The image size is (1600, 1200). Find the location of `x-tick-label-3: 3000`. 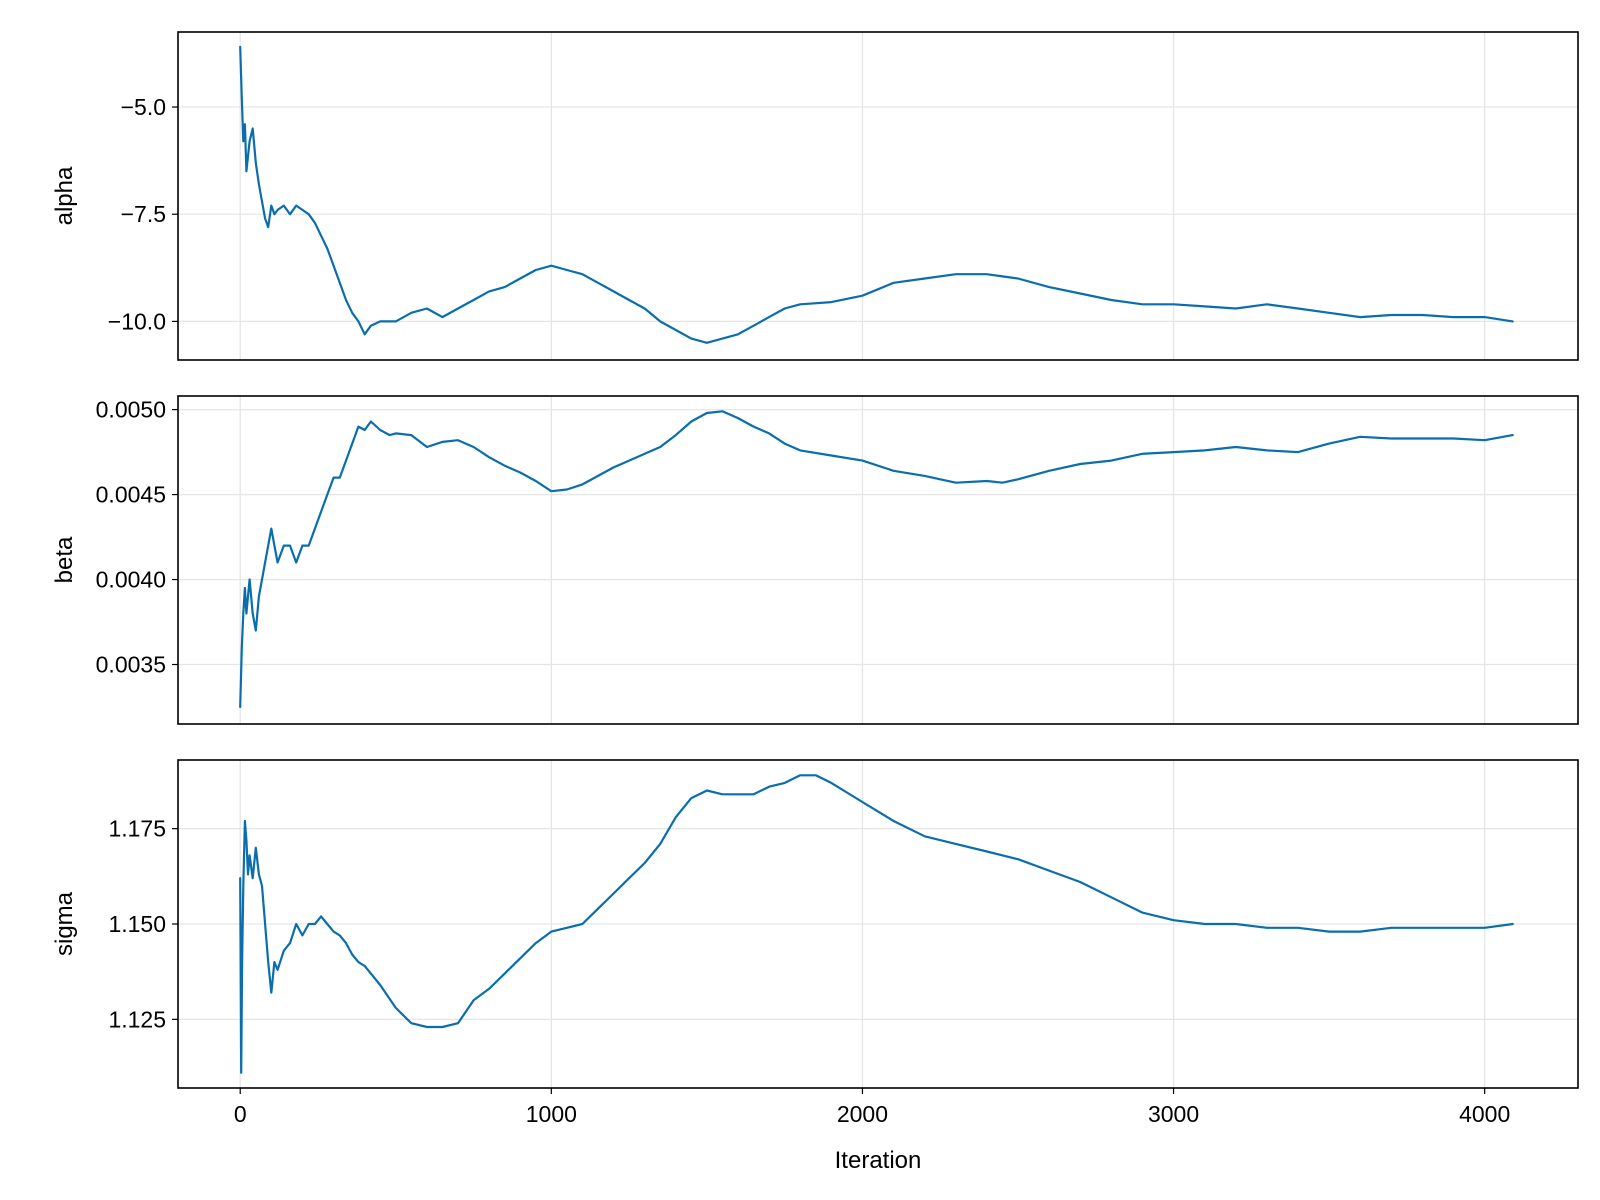

x-tick-label-3: 3000 is located at coordinates (1173, 1114).